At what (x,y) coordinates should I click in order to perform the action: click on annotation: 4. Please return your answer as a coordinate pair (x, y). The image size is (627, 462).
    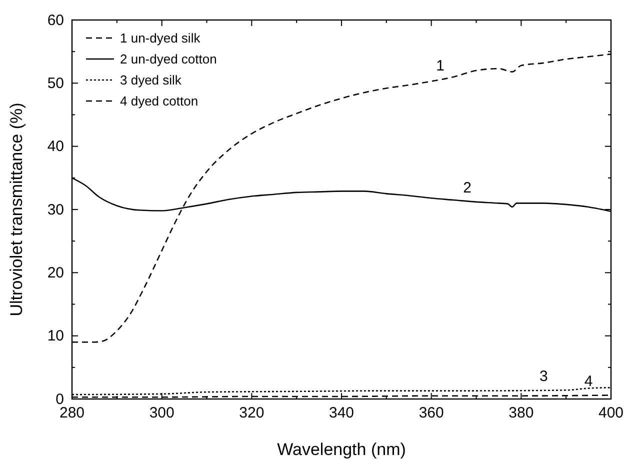
    Looking at the image, I should click on (588, 381).